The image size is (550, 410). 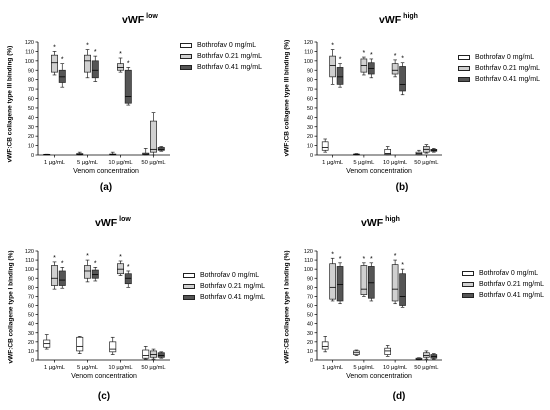 I want to click on y-tick-label-c-11: 110, so click(x=29, y=261).